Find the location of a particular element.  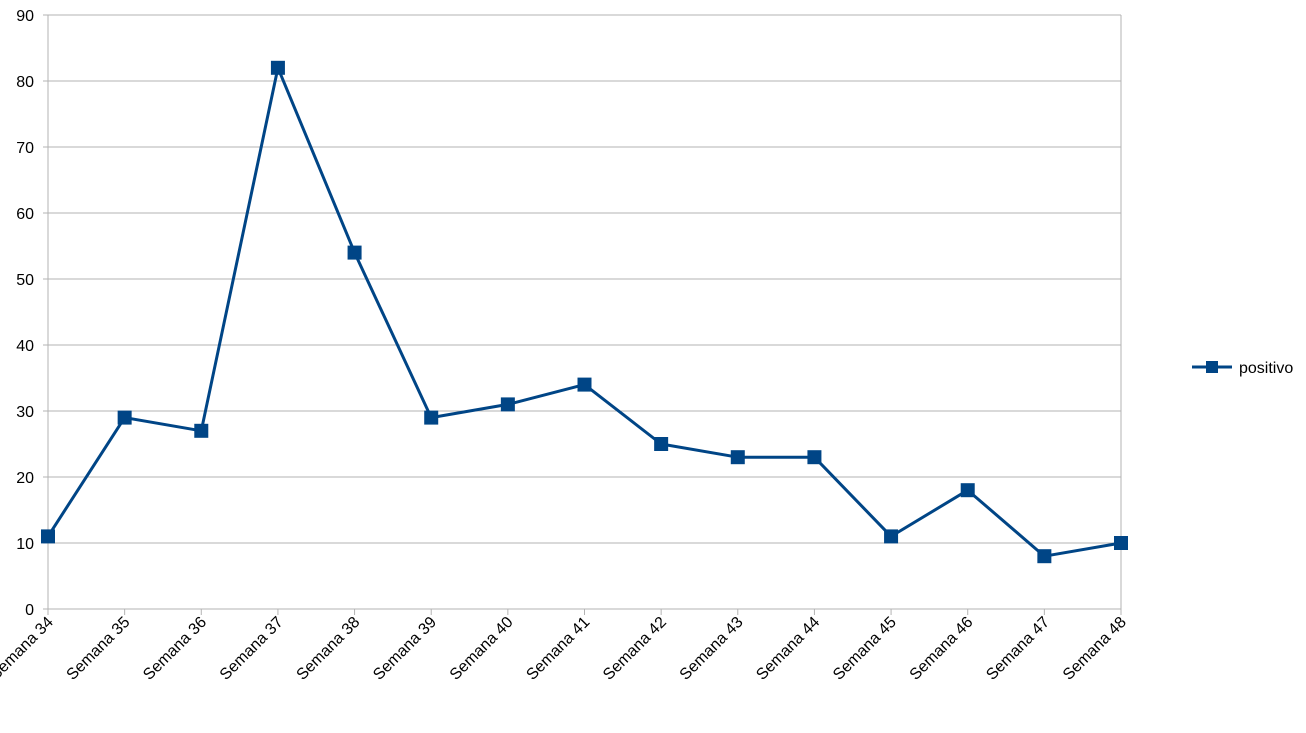

x-tick-label: Semana 43 is located at coordinates (712, 649).